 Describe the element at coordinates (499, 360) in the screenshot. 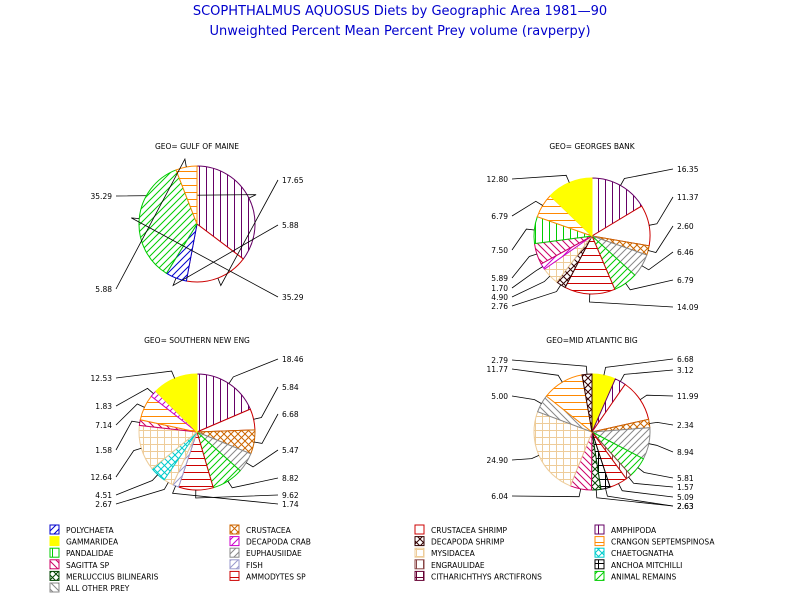

I see `slice-value-label: 2.79` at that location.